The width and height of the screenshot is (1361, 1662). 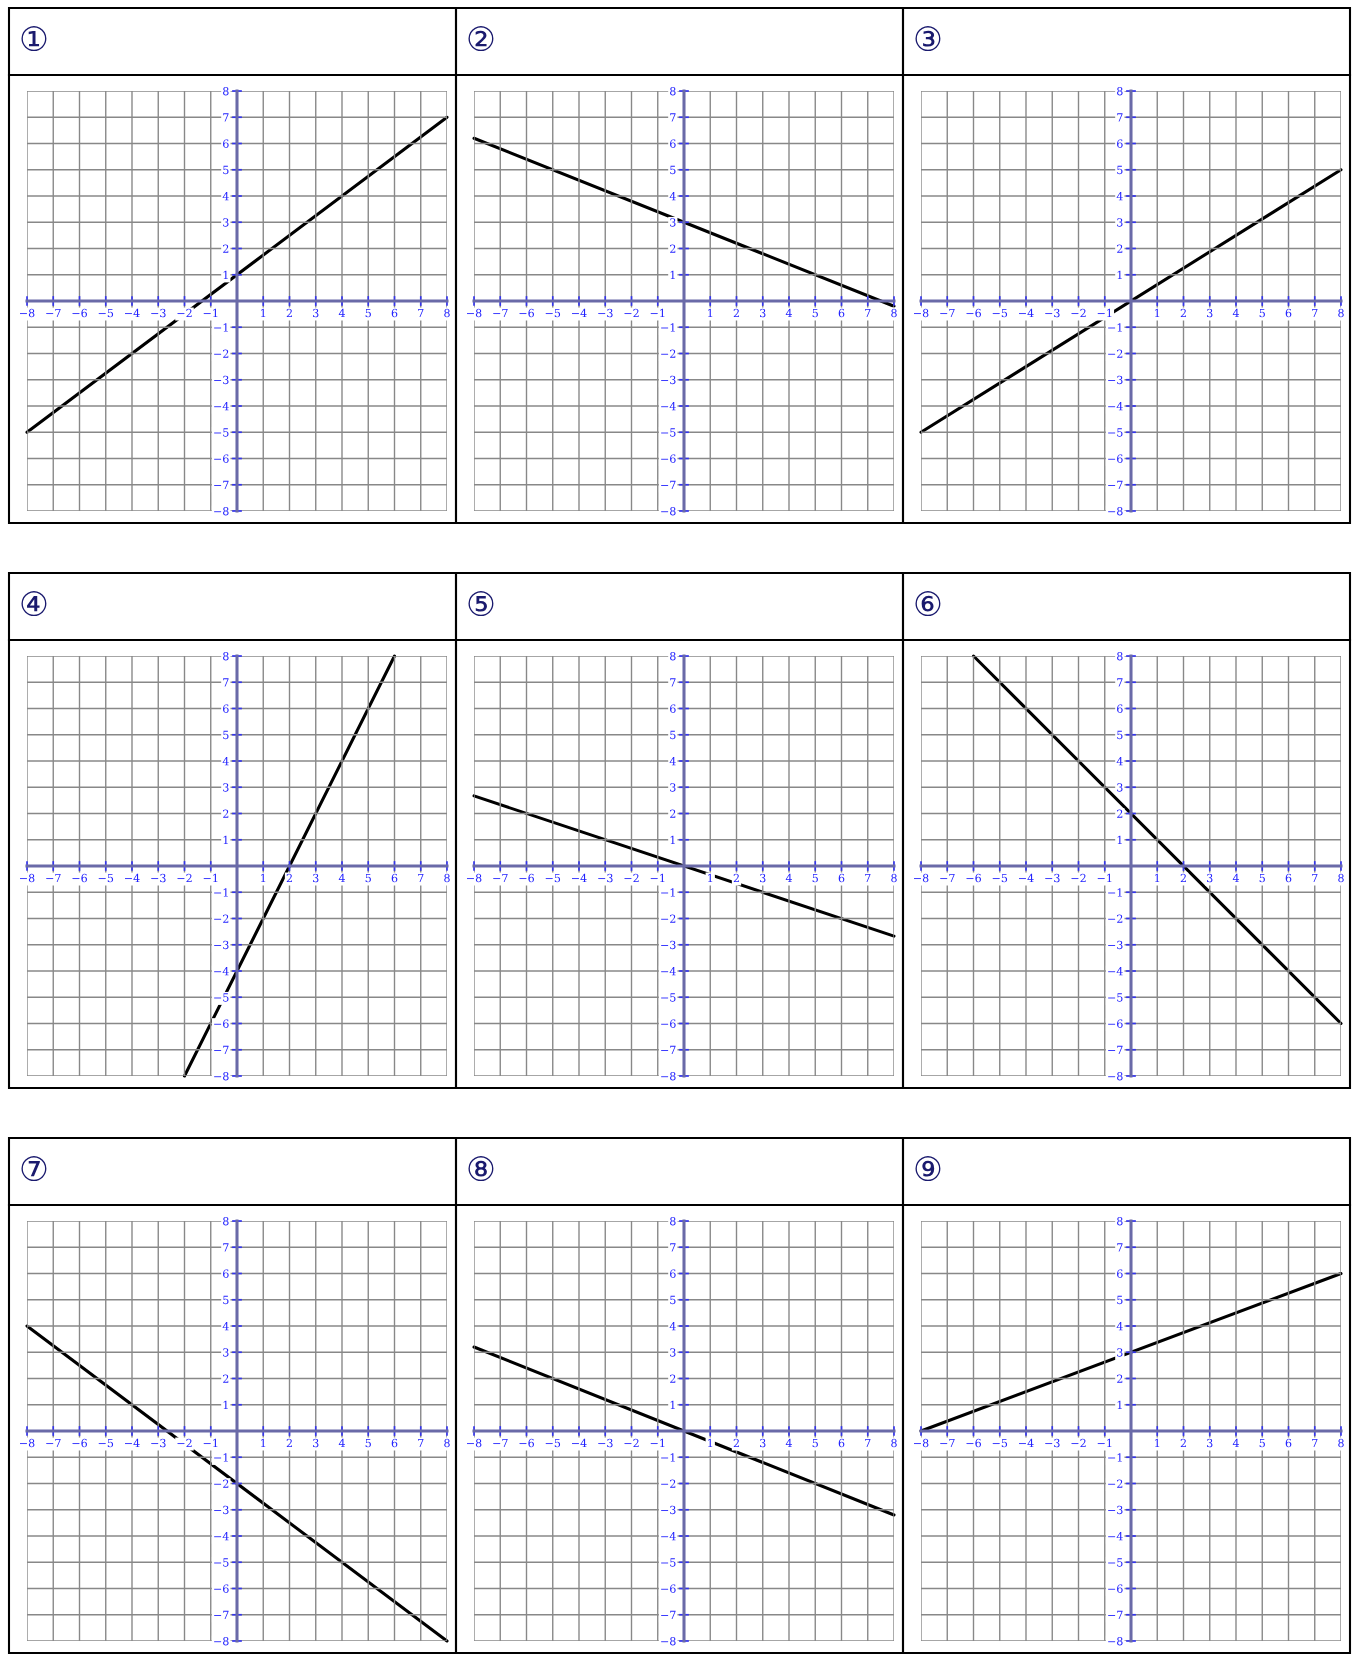 What do you see at coordinates (668, 892) in the screenshot?
I see `y-tick-label: −1` at bounding box center [668, 892].